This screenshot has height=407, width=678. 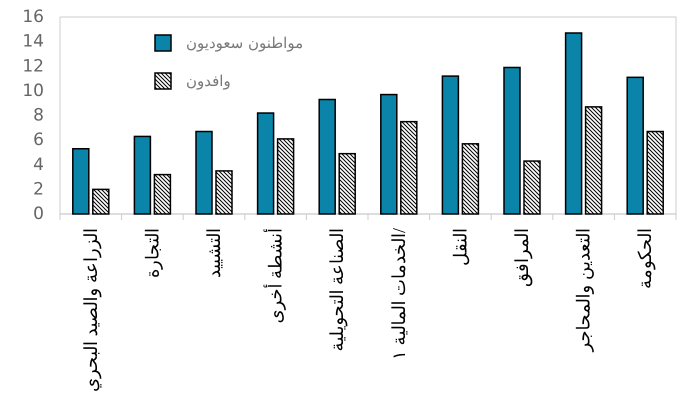 I want to click on x-tick-label: النقل, so click(x=460, y=247).